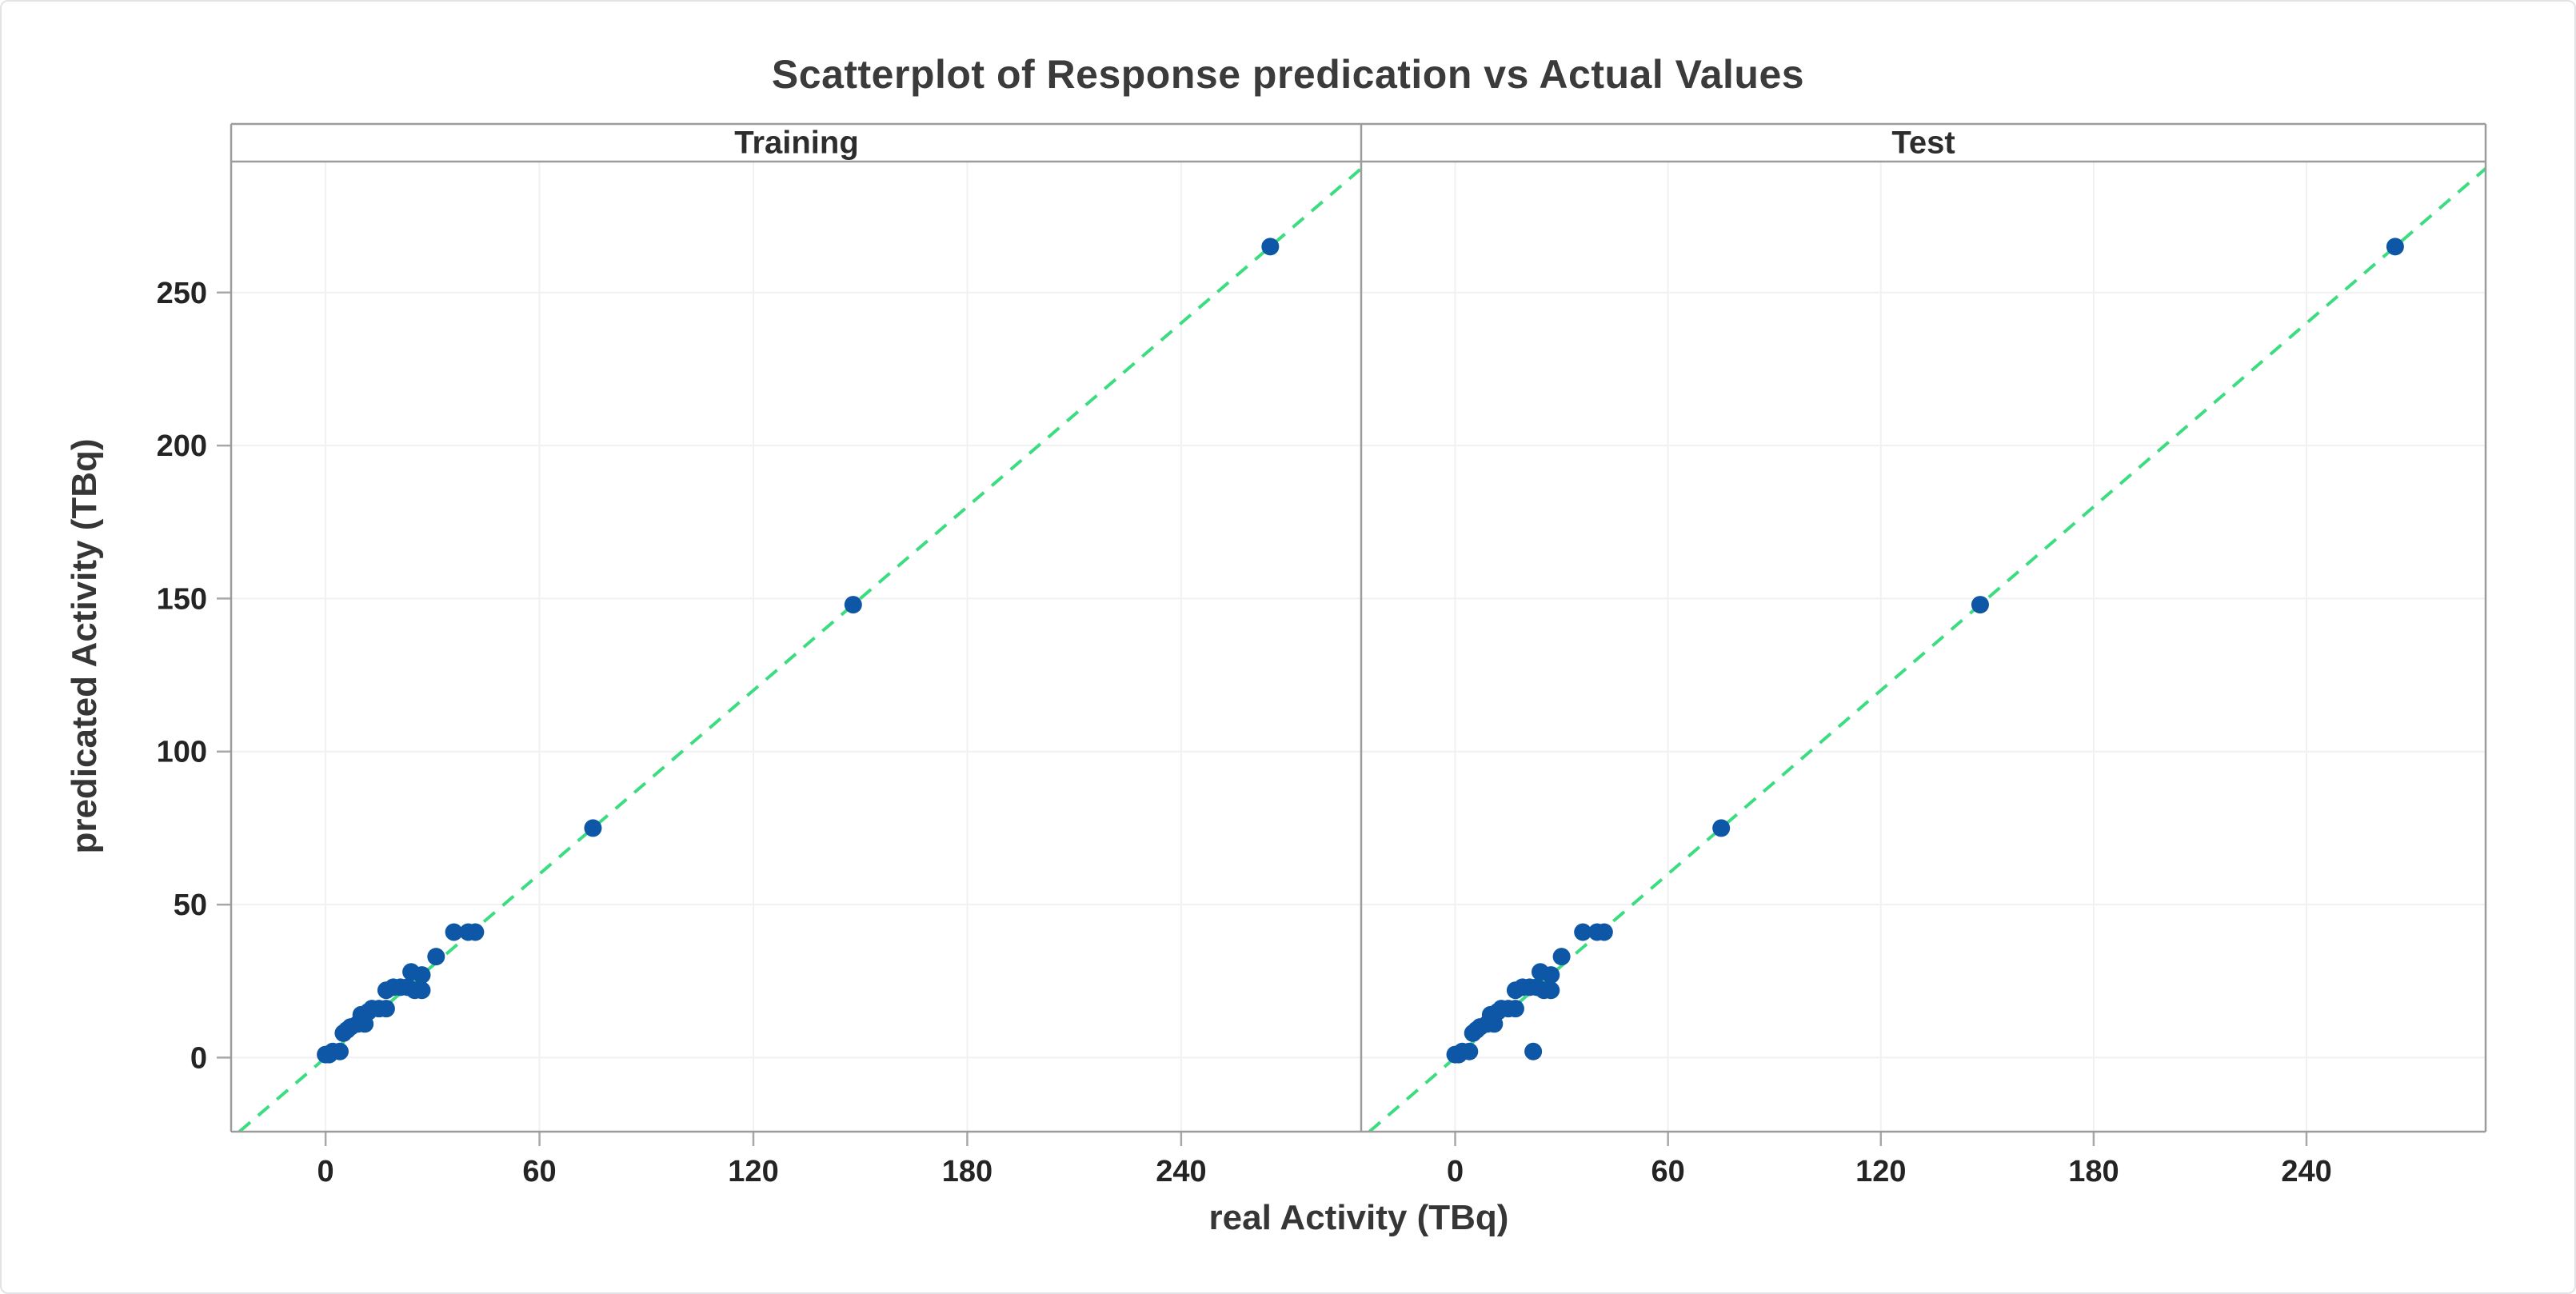 The image size is (2576, 1294). What do you see at coordinates (182, 446) in the screenshot?
I see `y-tick-label: 200` at bounding box center [182, 446].